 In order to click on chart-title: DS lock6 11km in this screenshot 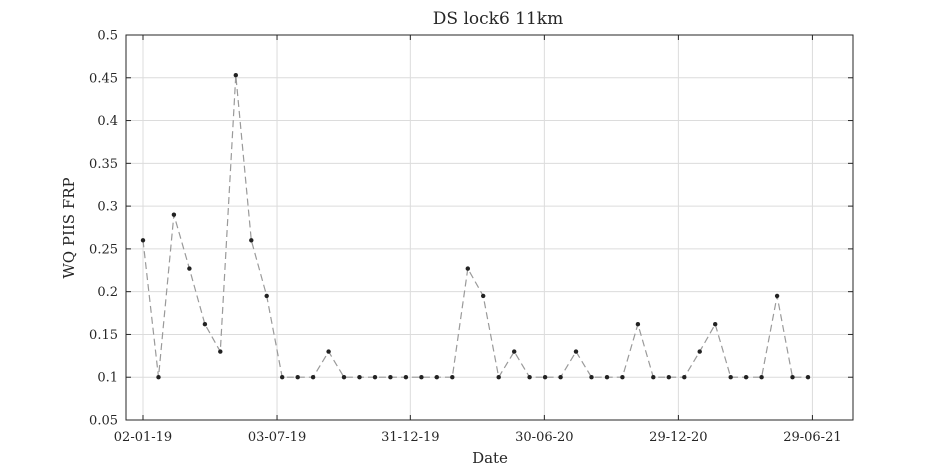, I will do `click(498, 19)`.